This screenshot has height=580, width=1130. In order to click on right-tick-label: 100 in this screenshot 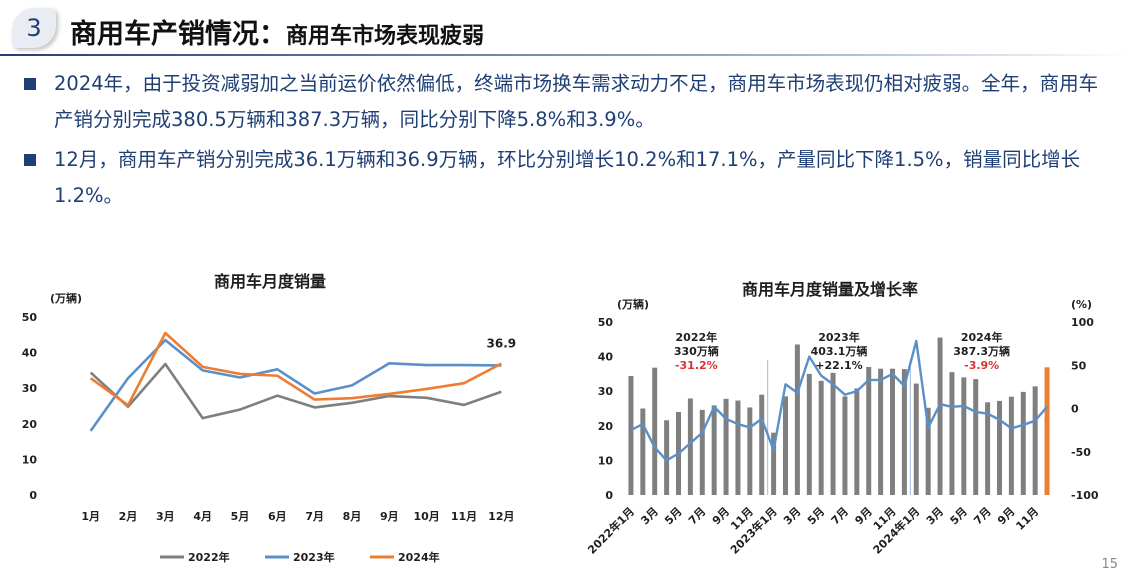, I will do `click(1082, 322)`.